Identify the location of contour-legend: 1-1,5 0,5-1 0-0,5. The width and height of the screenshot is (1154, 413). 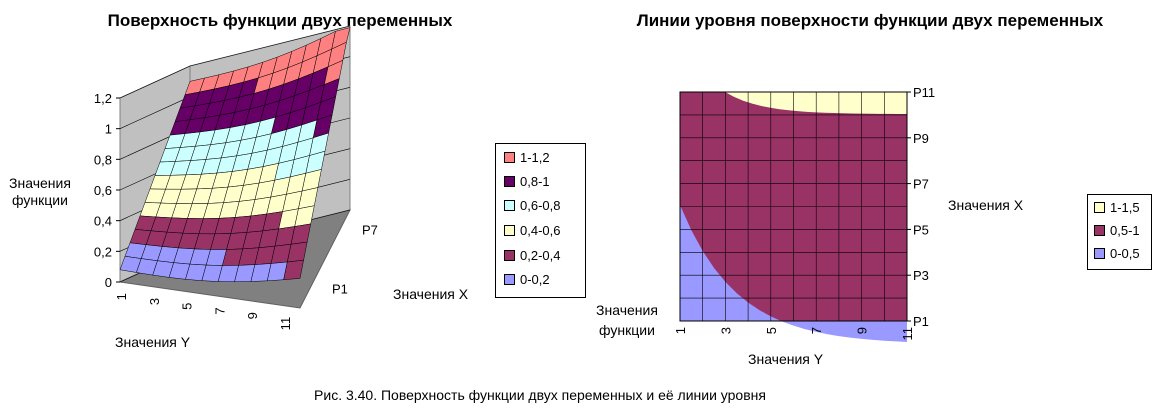
(1119, 232).